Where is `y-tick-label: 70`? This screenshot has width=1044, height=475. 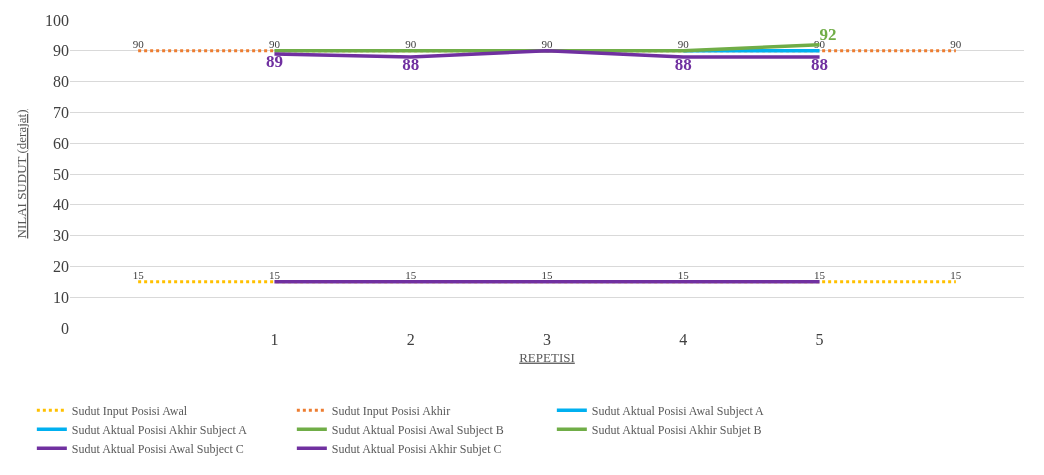
y-tick-label: 70 is located at coordinates (61, 112).